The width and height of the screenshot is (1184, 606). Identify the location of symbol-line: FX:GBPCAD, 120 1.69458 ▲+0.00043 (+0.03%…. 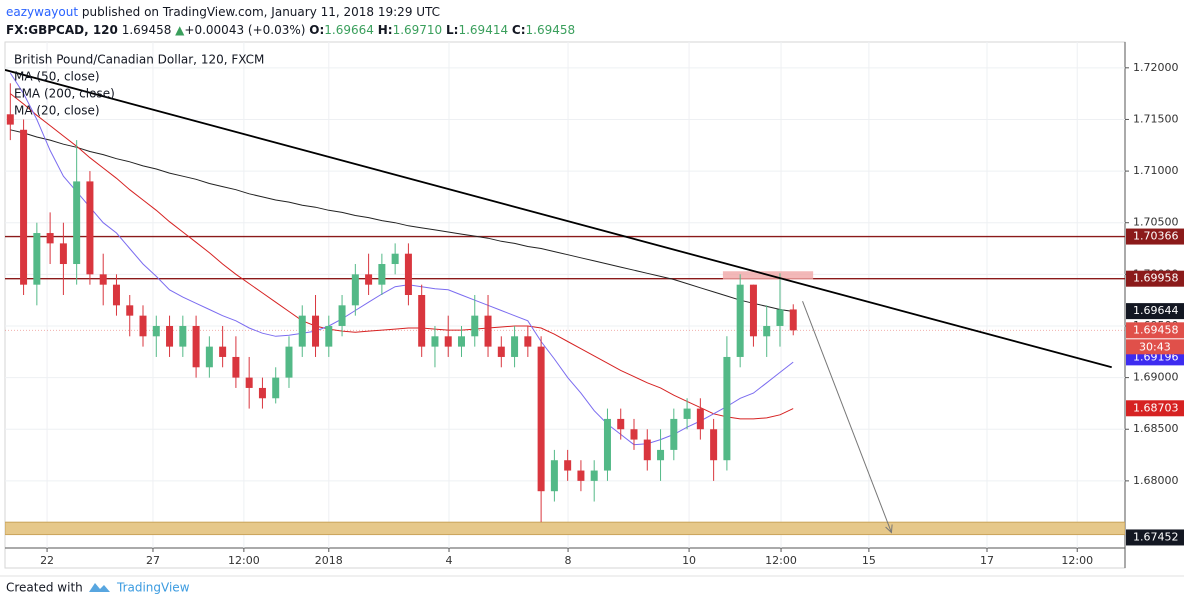
(290, 30).